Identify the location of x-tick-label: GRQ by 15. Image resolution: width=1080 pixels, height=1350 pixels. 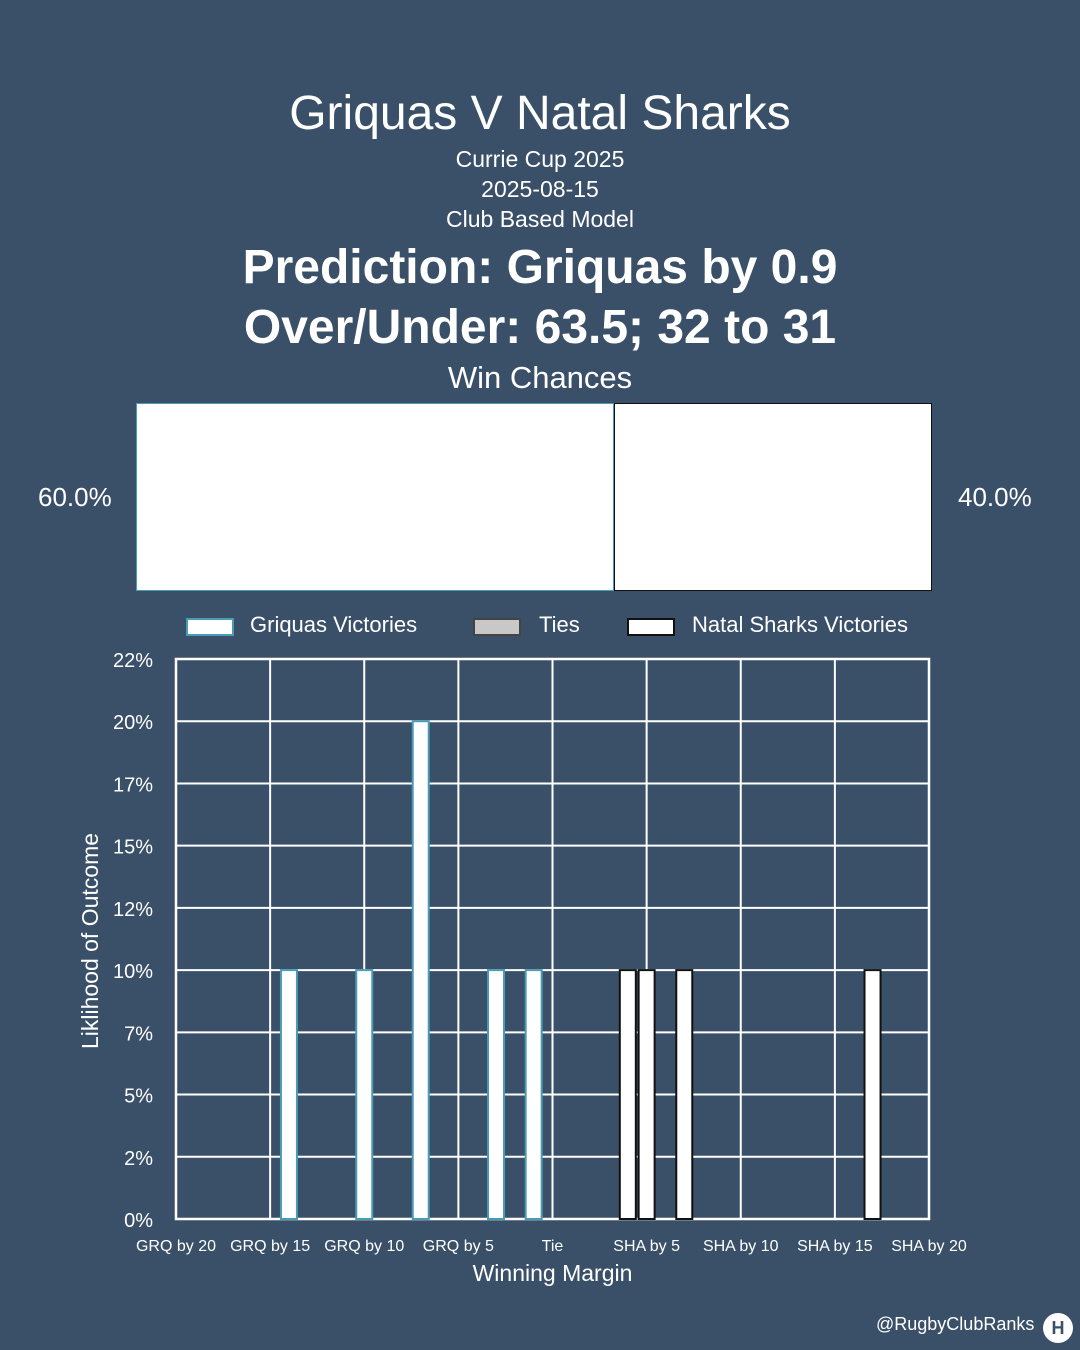
(270, 1246).